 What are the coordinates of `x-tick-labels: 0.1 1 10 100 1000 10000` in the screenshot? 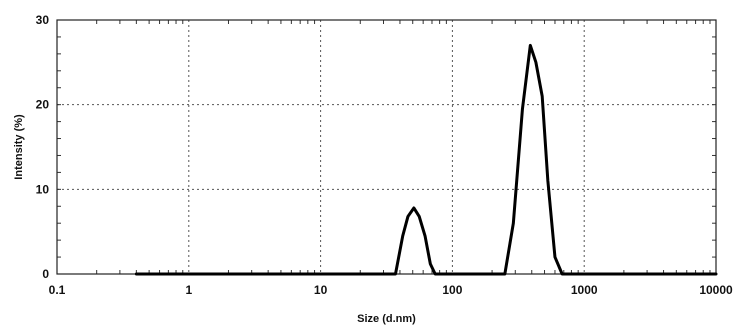 It's located at (391, 290).